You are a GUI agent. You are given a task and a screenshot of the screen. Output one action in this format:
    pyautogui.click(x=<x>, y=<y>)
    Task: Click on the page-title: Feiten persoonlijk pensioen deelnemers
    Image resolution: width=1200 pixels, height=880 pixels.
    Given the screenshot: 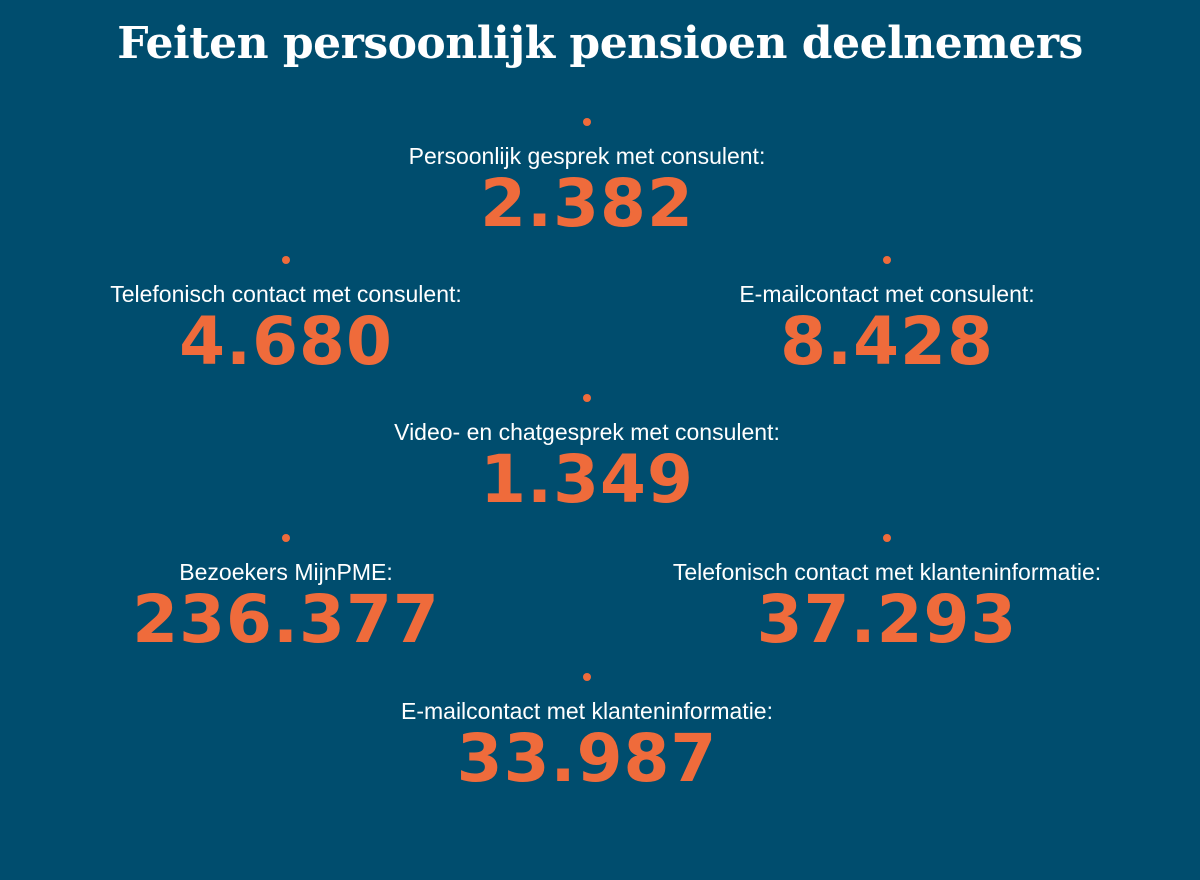 What is the action you would take?
    pyautogui.click(x=600, y=43)
    